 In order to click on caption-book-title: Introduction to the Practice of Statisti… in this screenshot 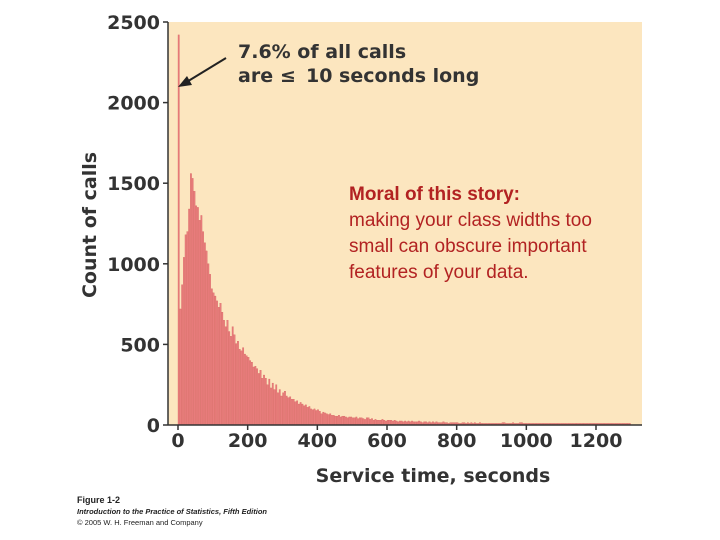, I will do `click(172, 511)`.